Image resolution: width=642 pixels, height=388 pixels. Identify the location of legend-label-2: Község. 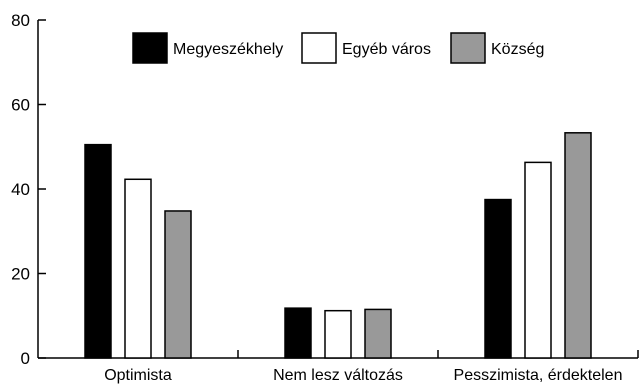
(517, 49).